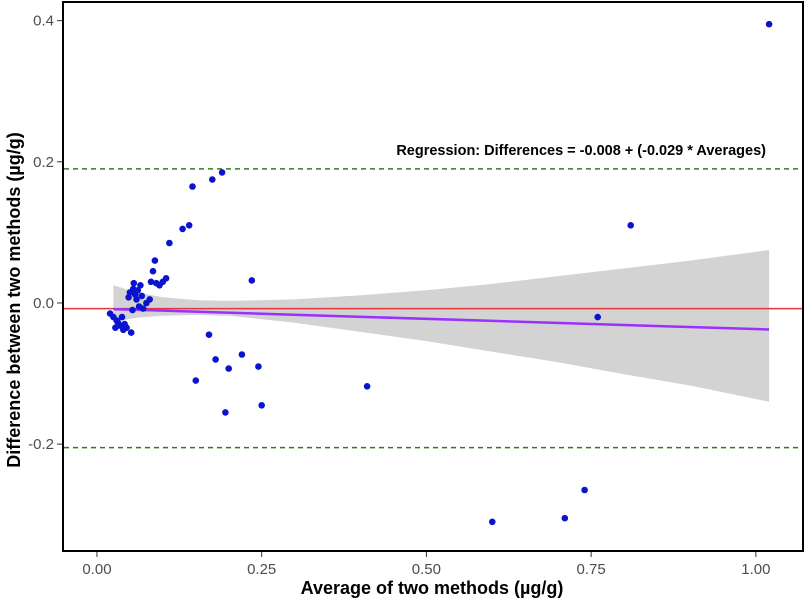  I want to click on y-tick-label: -0.2, so click(41, 444).